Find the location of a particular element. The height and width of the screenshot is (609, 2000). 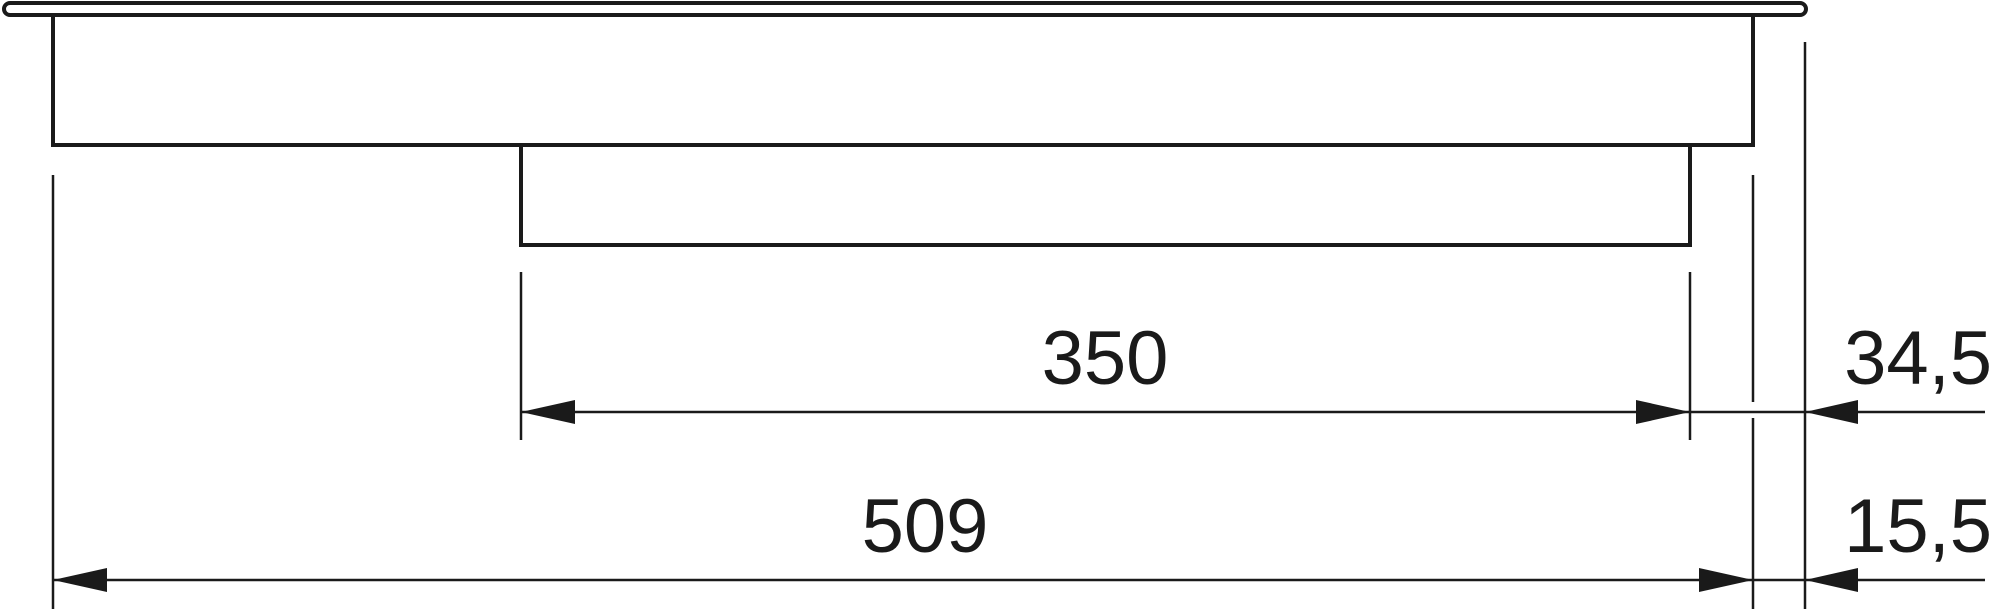

dimension-label-34-5: 34,5 is located at coordinates (1918, 358).